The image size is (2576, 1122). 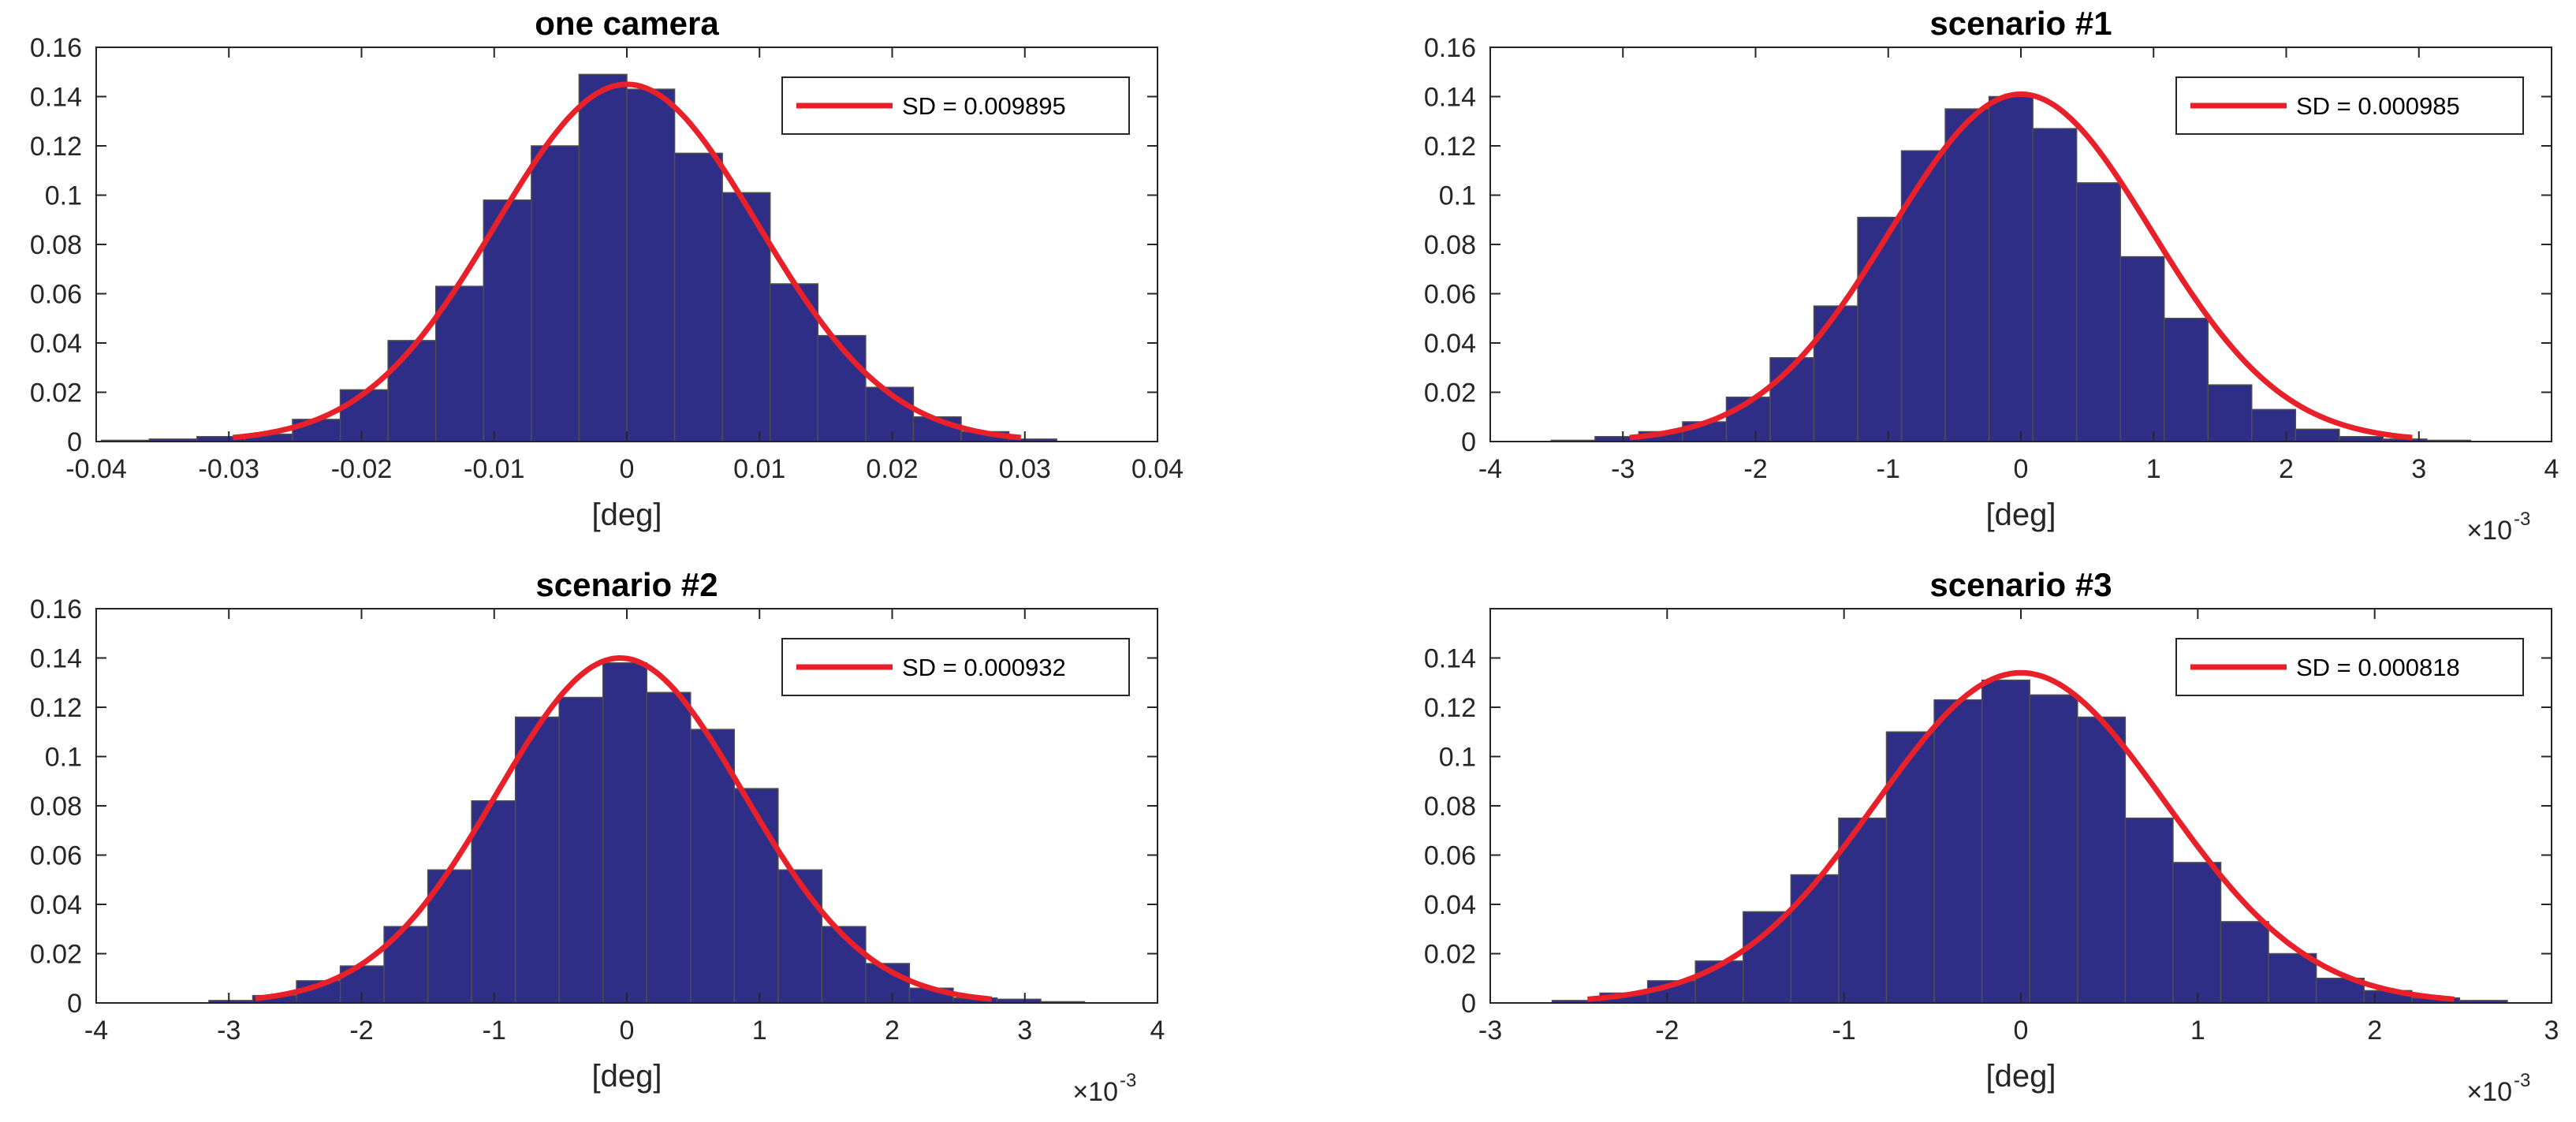 What do you see at coordinates (759, 469) in the screenshot?
I see `x-tick-label: 0.01` at bounding box center [759, 469].